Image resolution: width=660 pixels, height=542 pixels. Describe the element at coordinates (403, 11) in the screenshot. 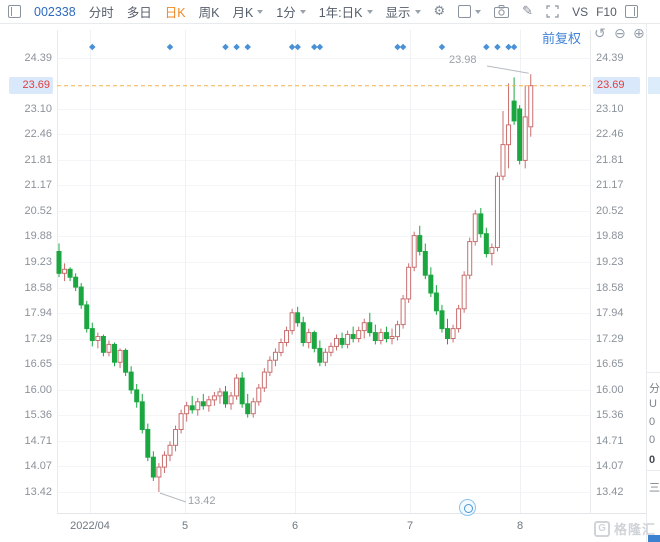

I see `dropdown-display: 显示` at that location.